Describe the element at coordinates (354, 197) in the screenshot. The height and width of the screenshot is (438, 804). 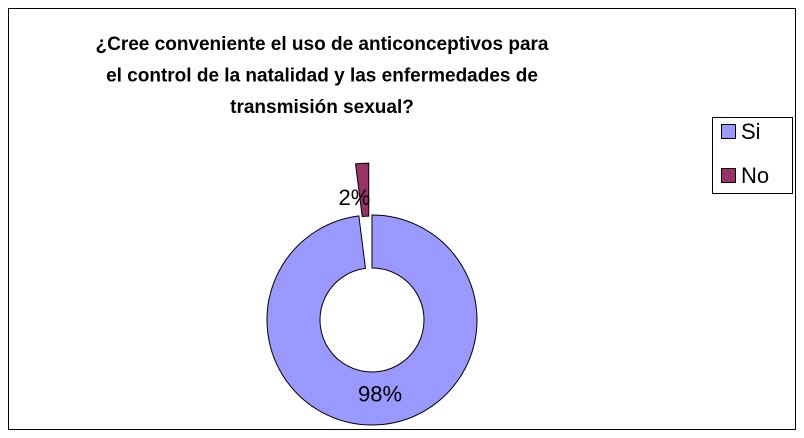
I see `data-label: 2%` at that location.